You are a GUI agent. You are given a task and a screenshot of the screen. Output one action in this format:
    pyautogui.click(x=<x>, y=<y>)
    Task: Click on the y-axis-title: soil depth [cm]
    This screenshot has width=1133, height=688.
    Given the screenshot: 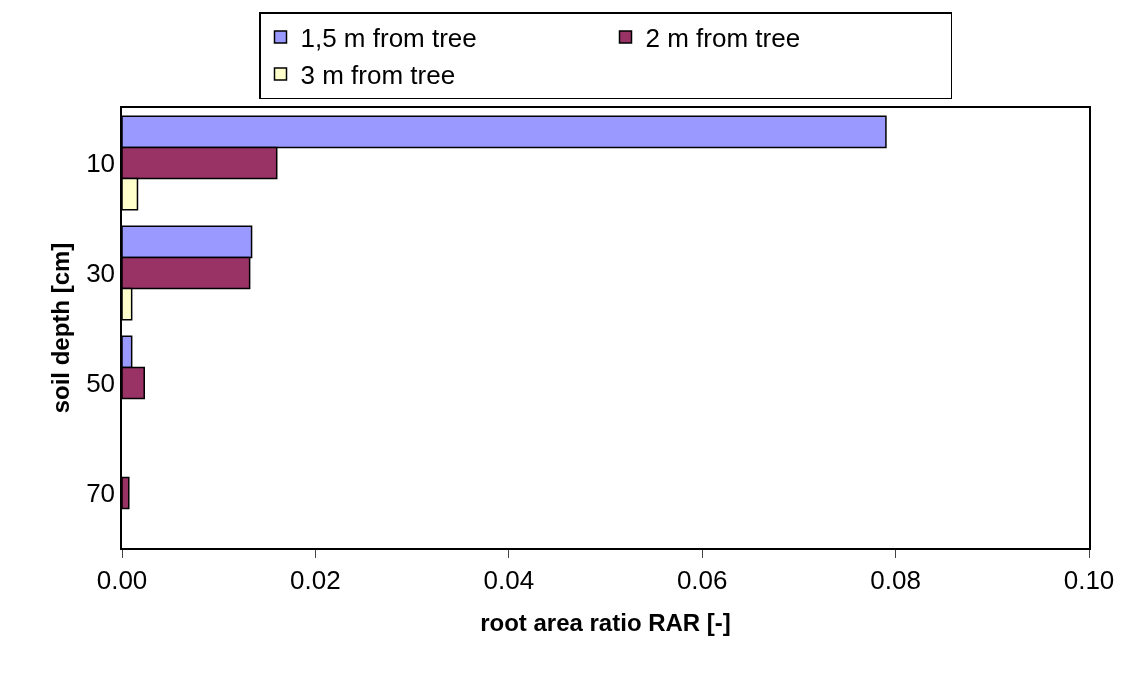 What is the action you would take?
    pyautogui.click(x=60, y=328)
    